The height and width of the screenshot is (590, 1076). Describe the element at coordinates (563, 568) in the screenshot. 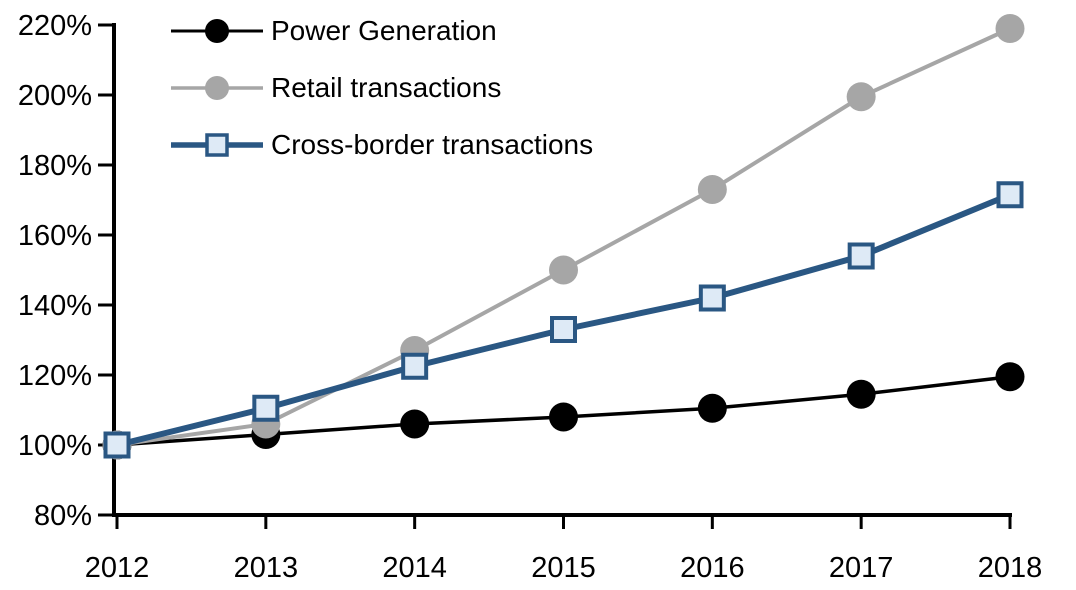

I see `x-tick-label-2015: 2015` at that location.